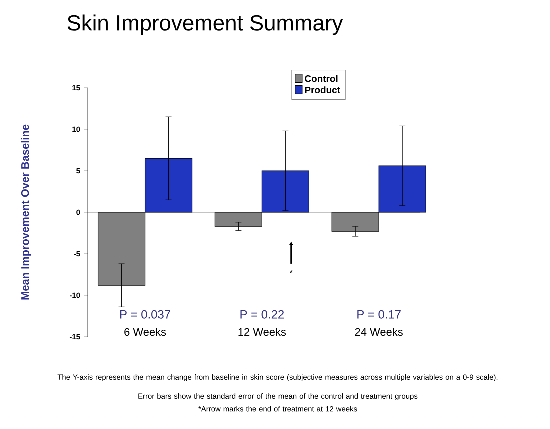 Image resolution: width=550 pixels, height=429 pixels. What do you see at coordinates (145, 314) in the screenshot?
I see `annotation: P = 0.037` at bounding box center [145, 314].